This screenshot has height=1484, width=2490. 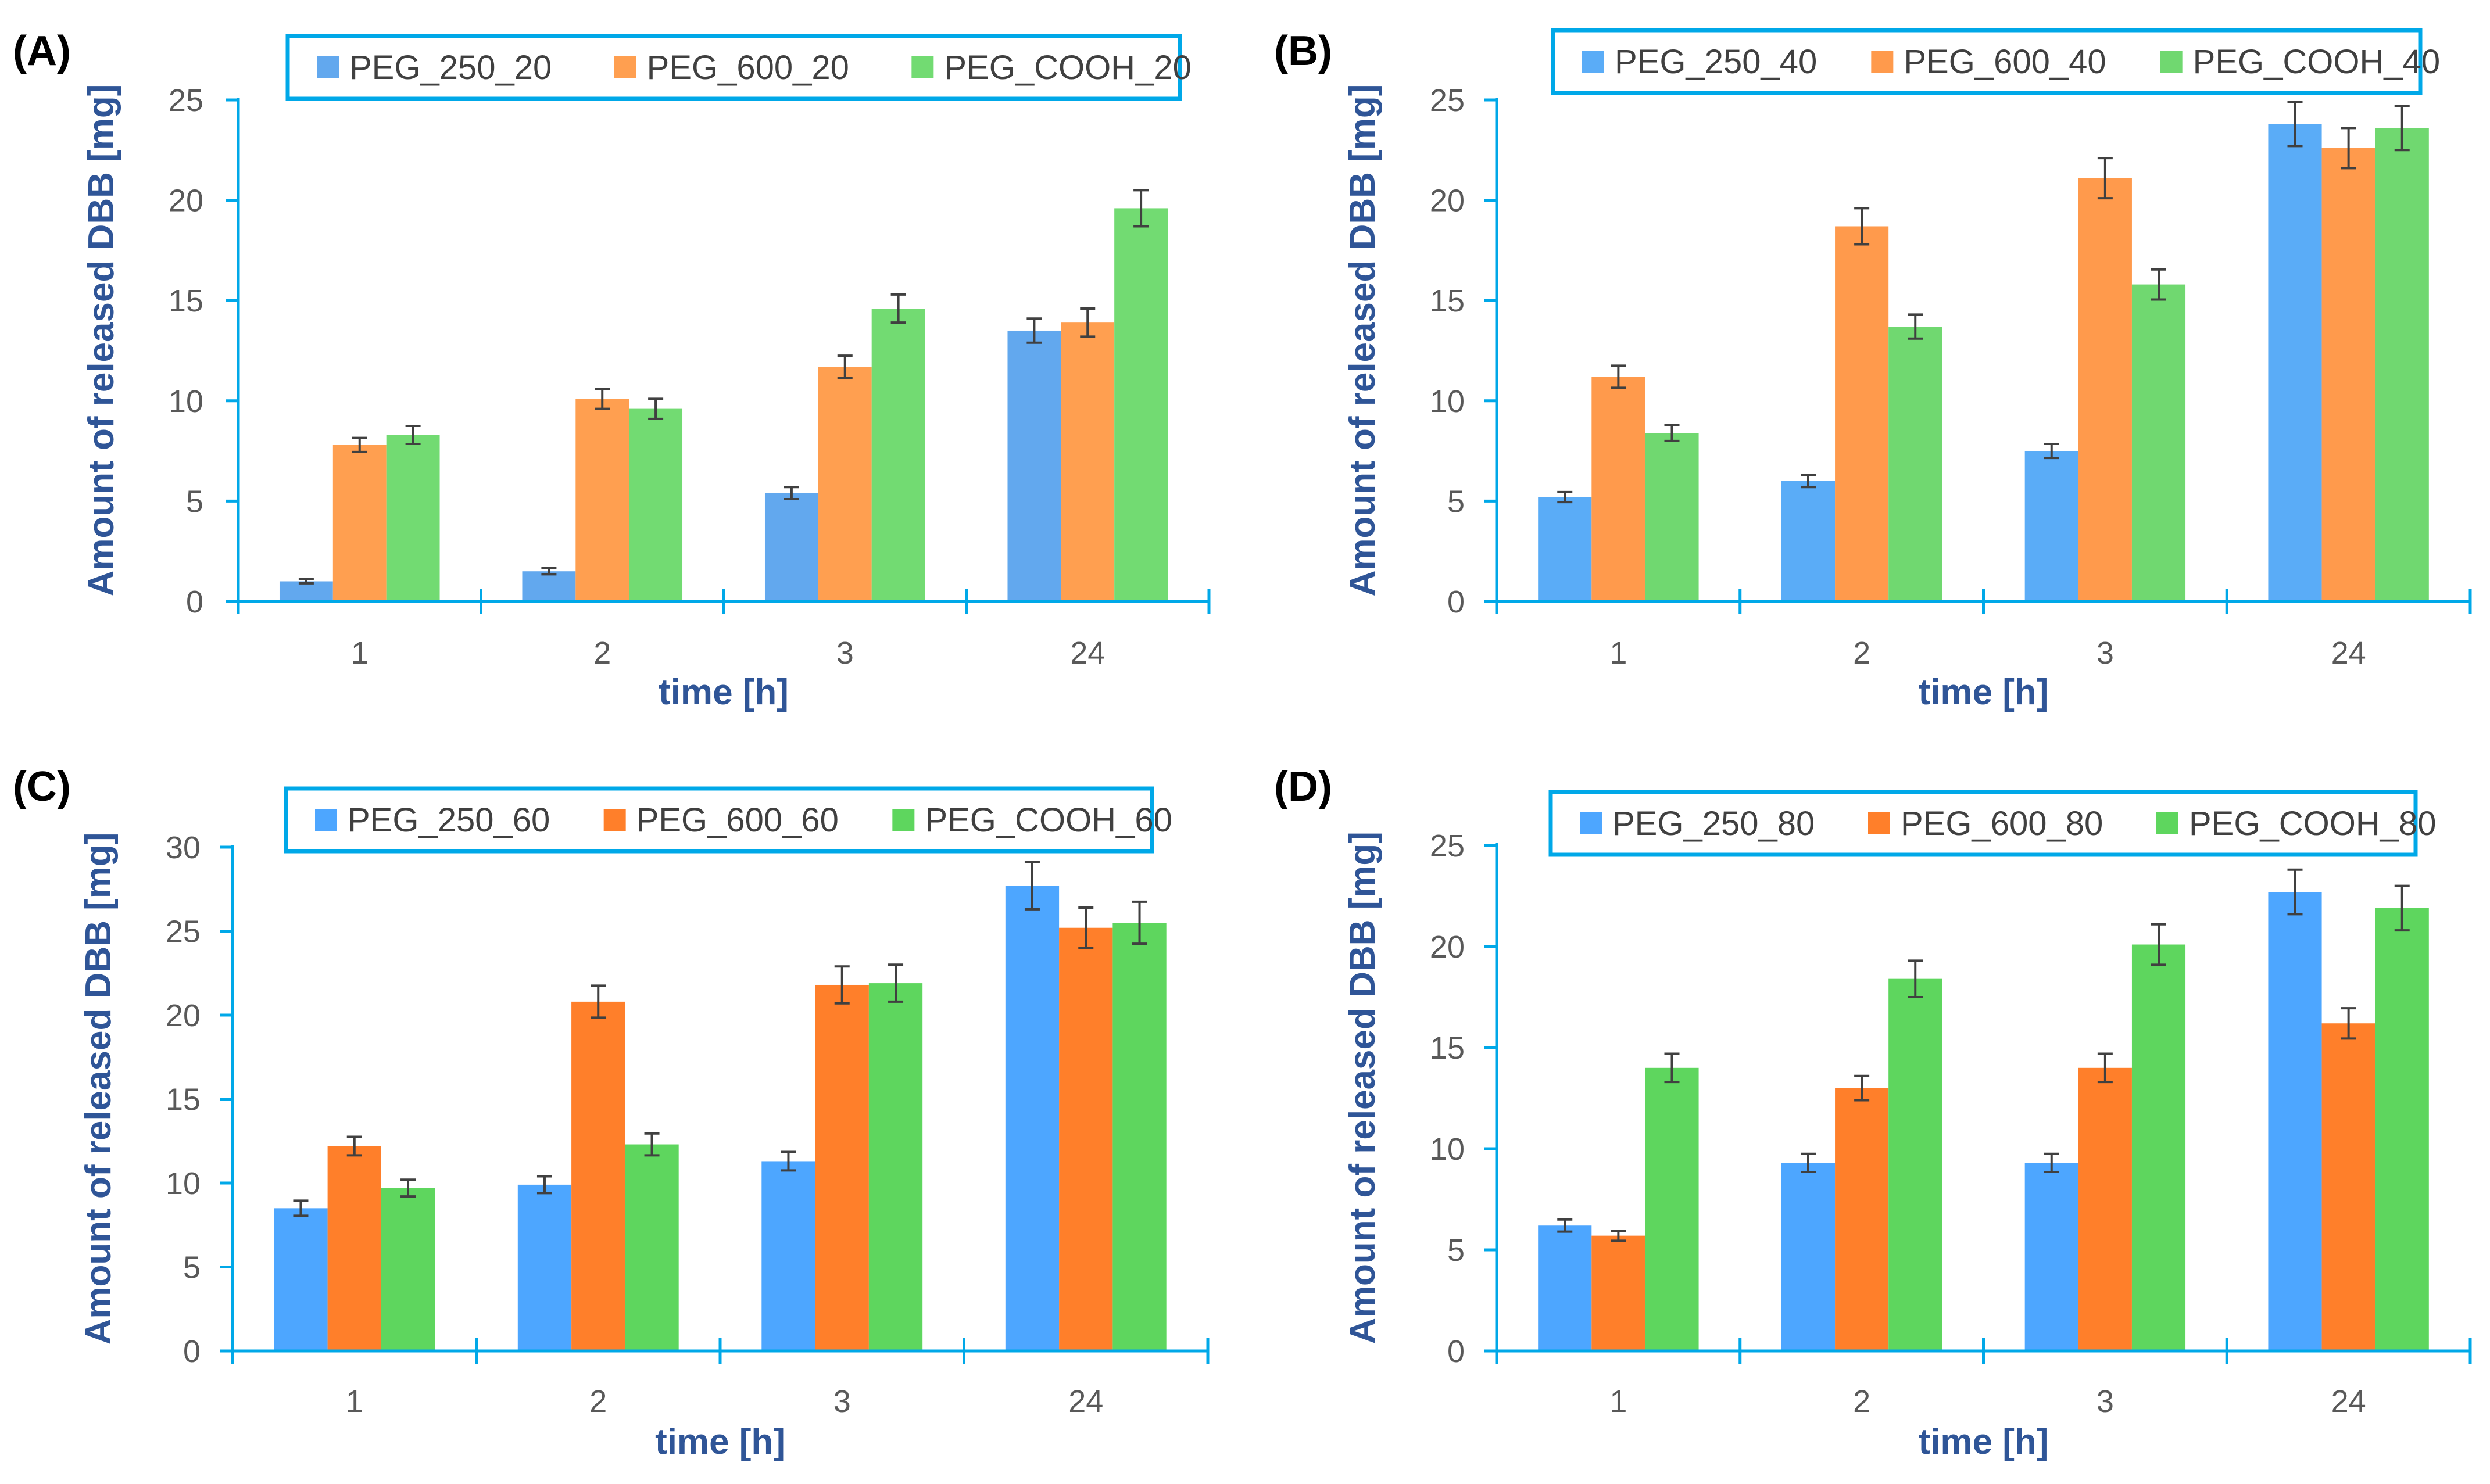 I want to click on error-bar-PEG_250_40-t3, so click(x=2052, y=451).